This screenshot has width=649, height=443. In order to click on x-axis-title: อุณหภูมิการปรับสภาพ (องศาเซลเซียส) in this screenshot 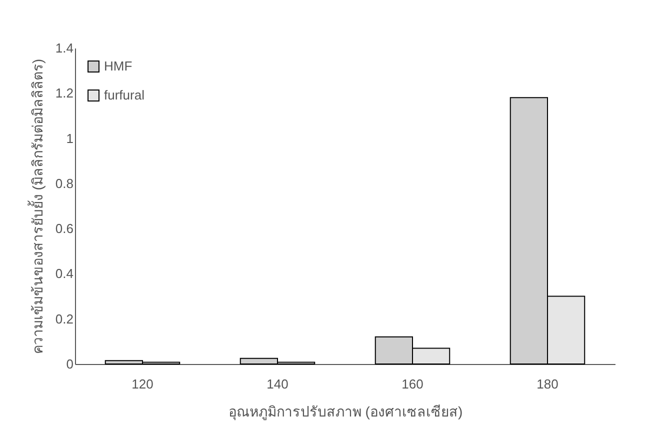, I will do `click(345, 412)`.